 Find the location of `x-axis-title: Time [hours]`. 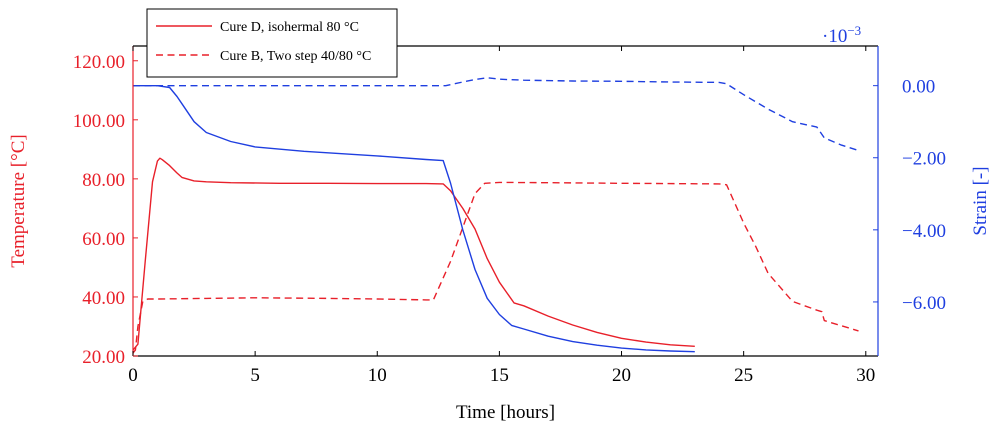

x-axis-title: Time [hours] is located at coordinates (505, 412).